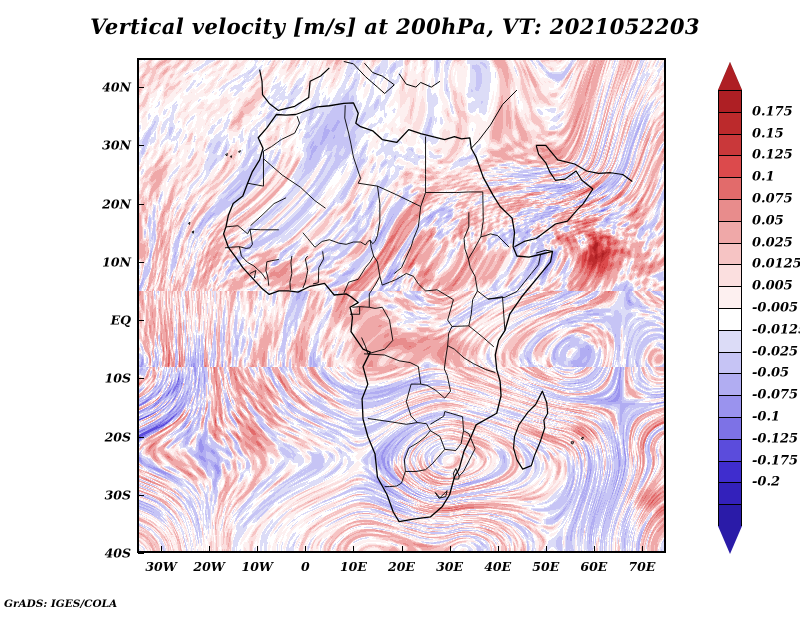 The height and width of the screenshot is (618, 800). I want to click on x-axis-label: 30W, so click(161, 566).